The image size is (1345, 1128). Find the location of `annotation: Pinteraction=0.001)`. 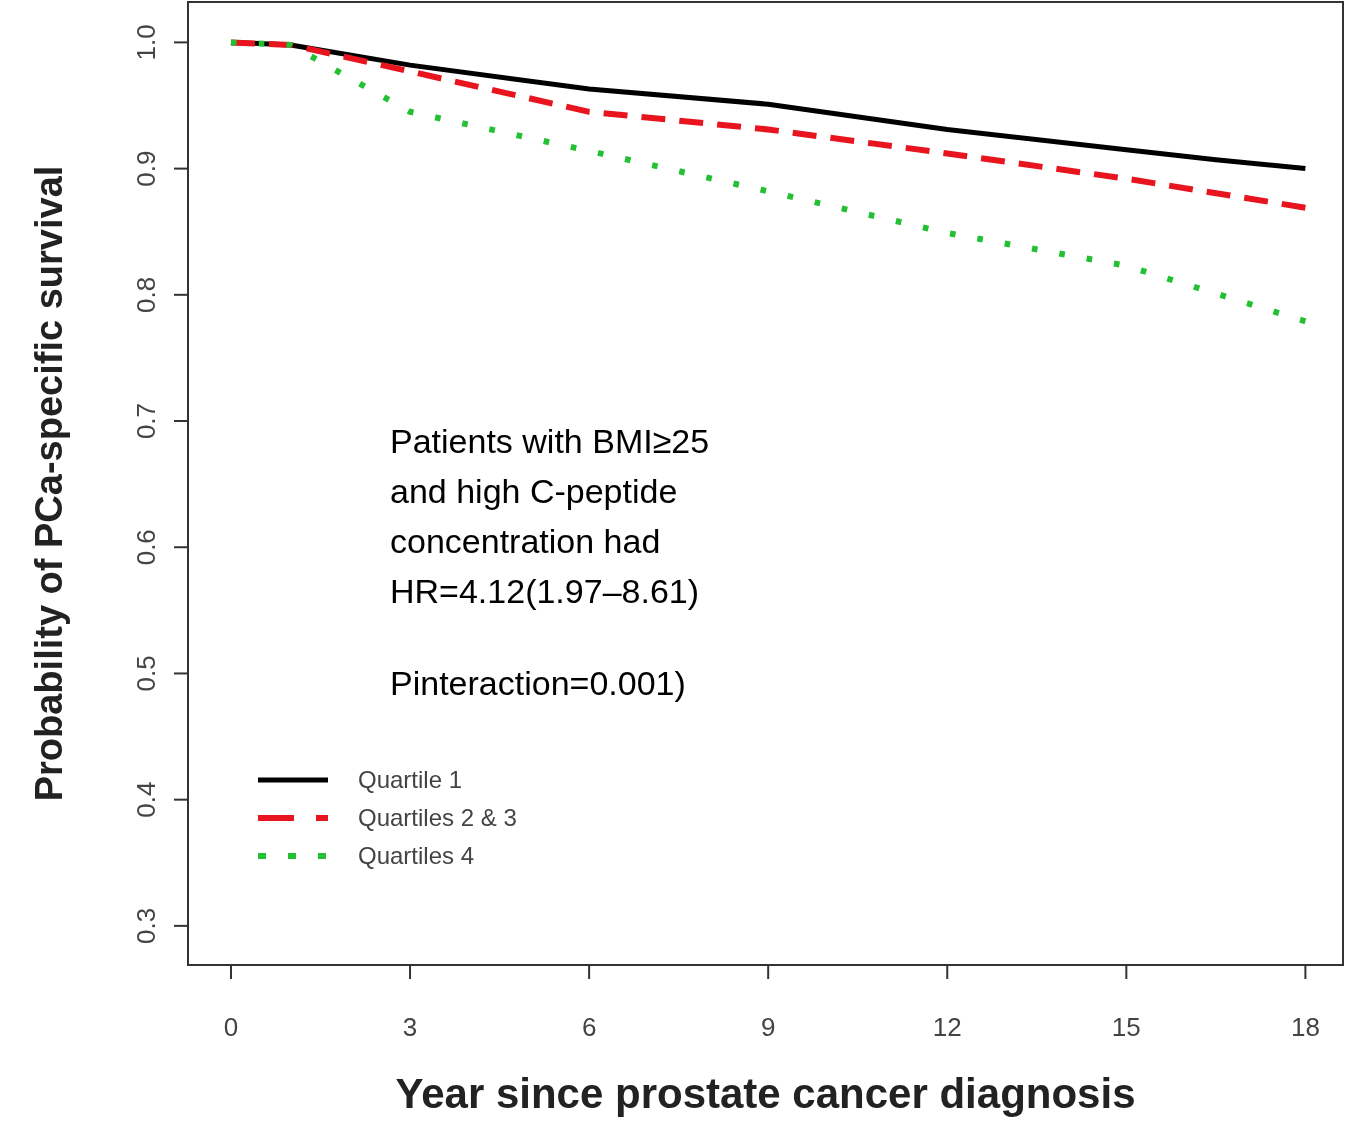

annotation: Pinteraction=0.001) is located at coordinates (538, 683).